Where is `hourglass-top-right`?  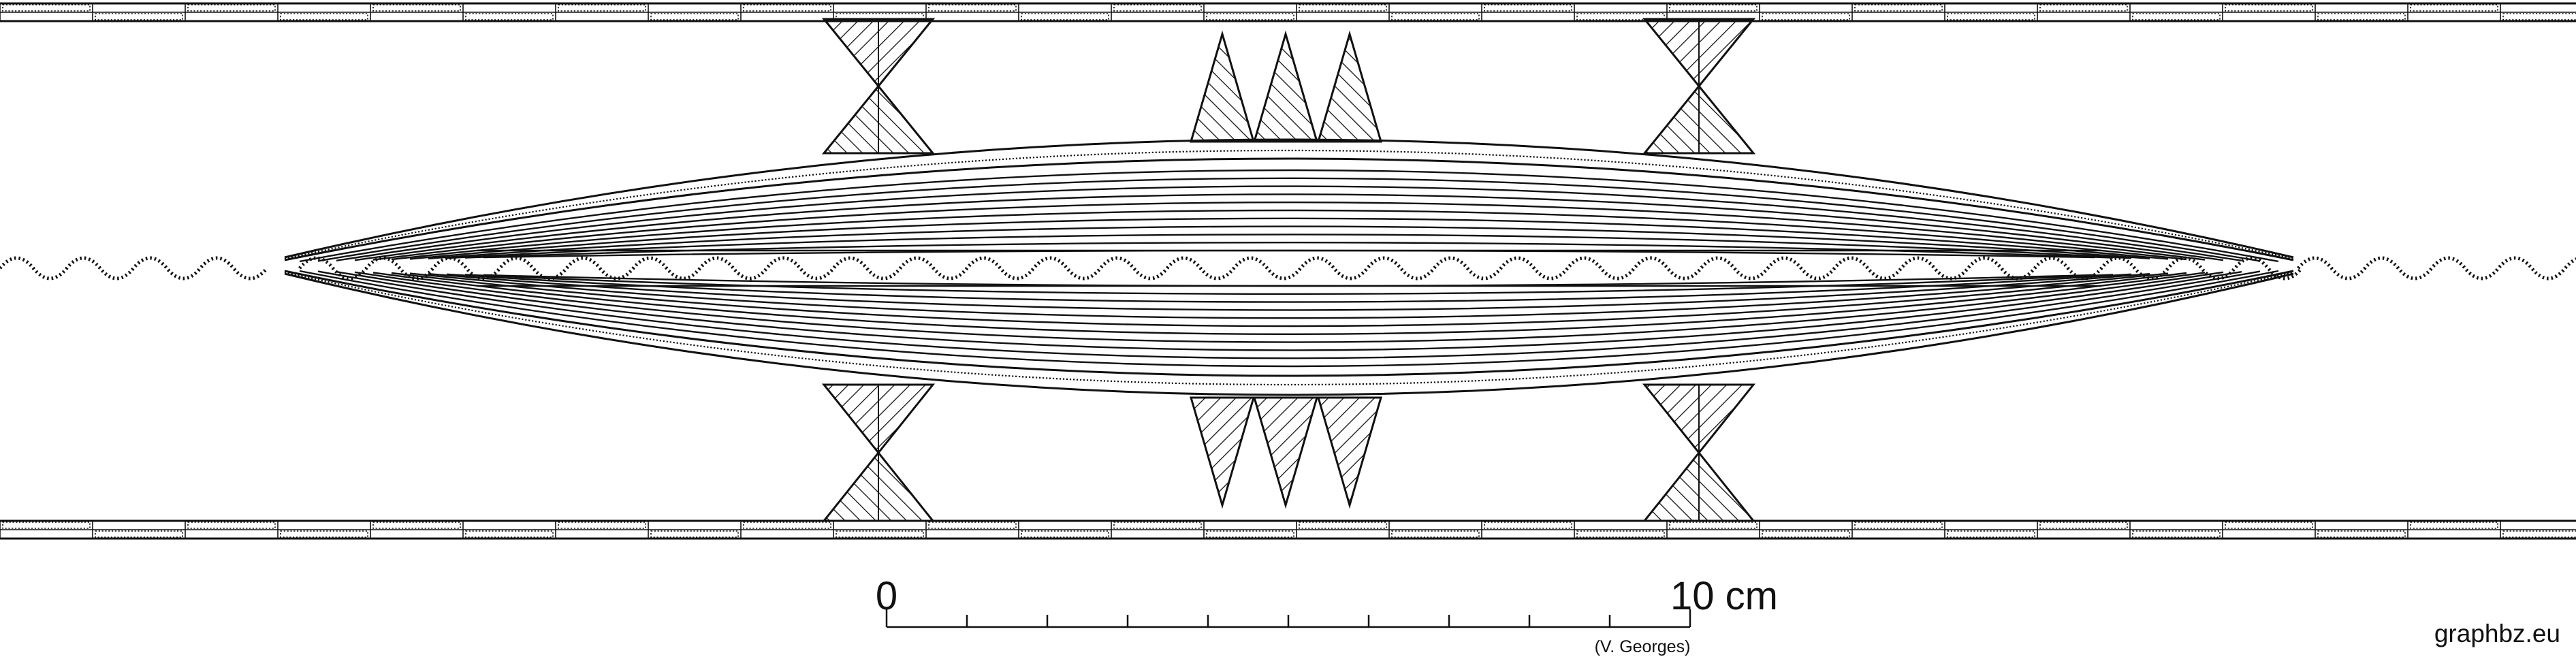
hourglass-top-right is located at coordinates (1699, 86).